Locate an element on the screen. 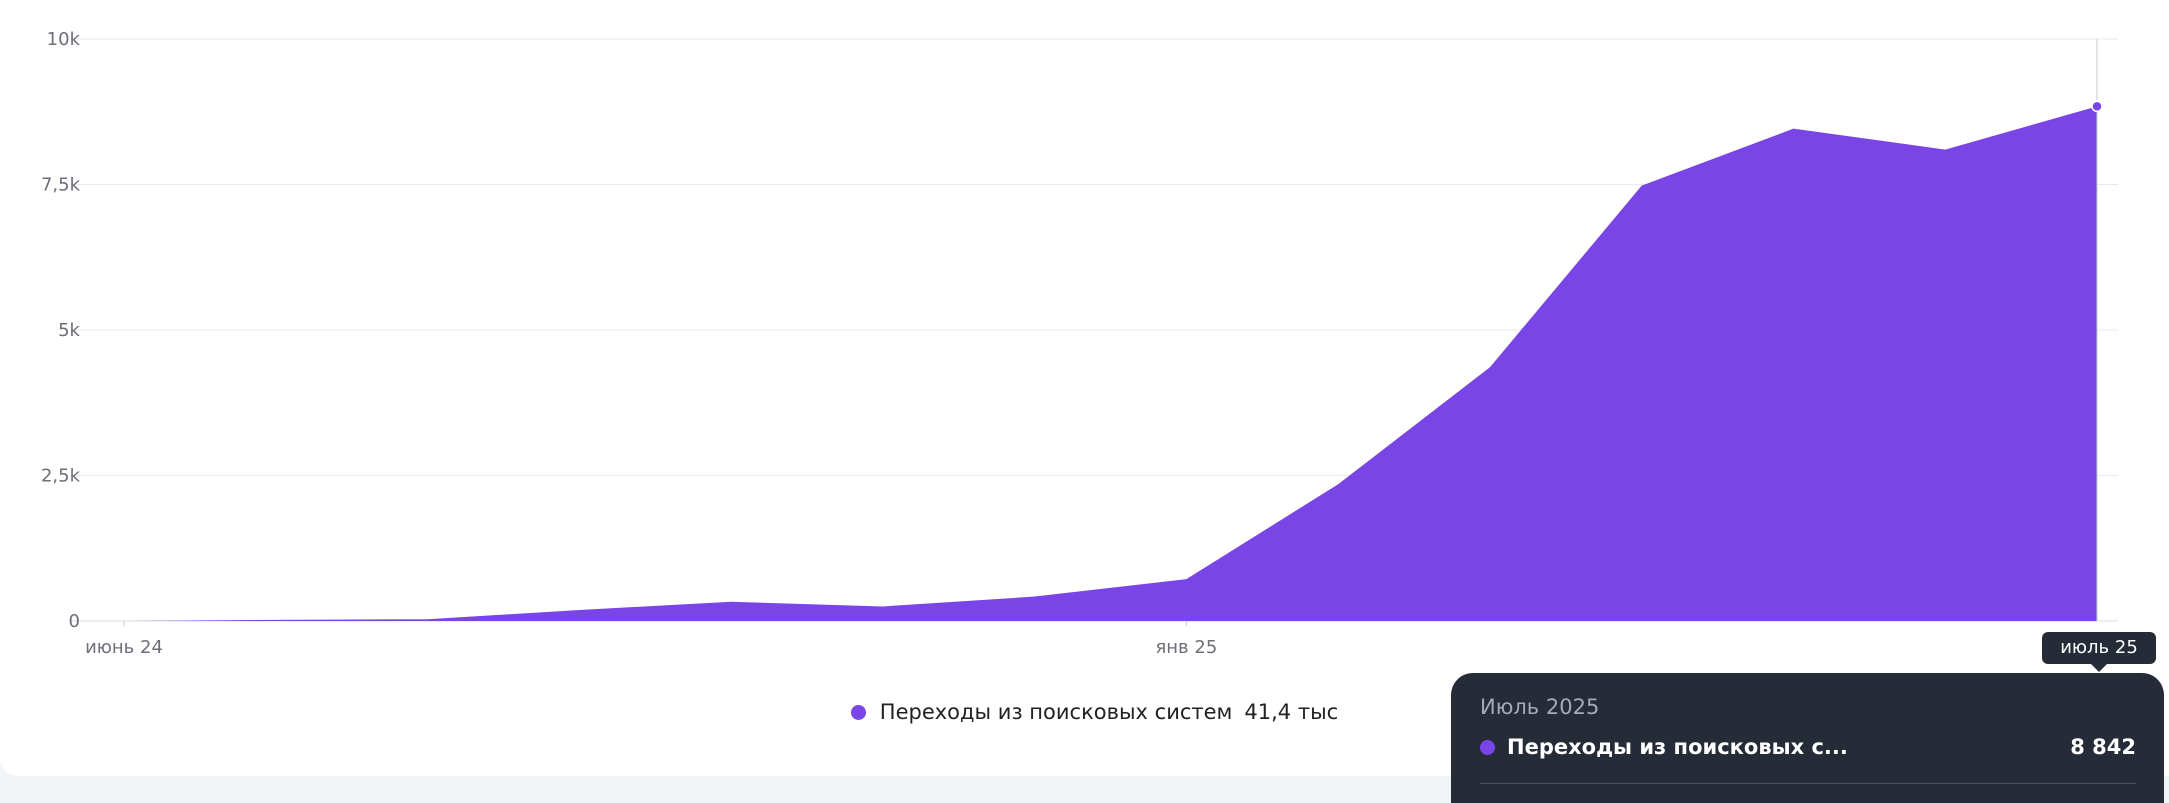 This screenshot has height=803, width=2169. legend-series-name: Переходы из поисковых систем is located at coordinates (1056, 712).